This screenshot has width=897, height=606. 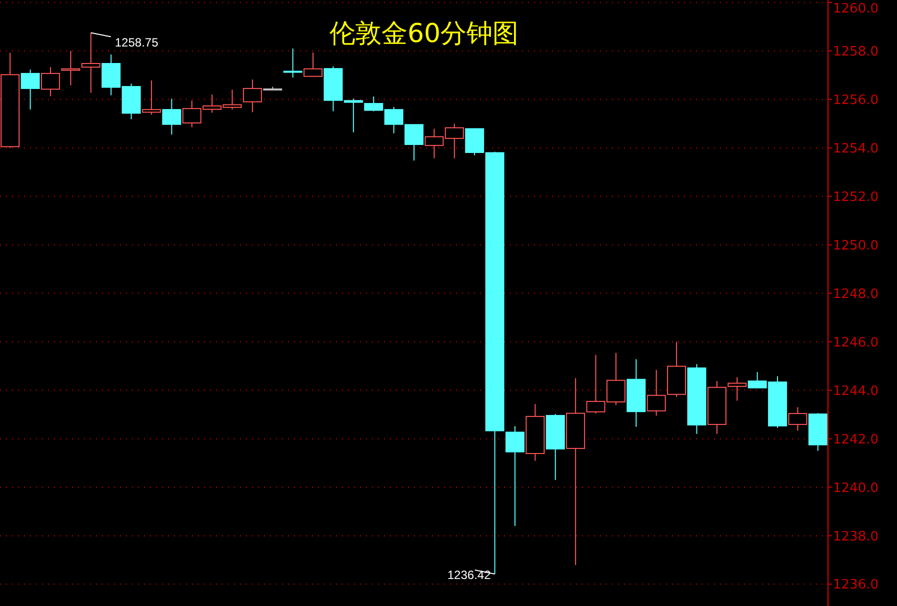 What do you see at coordinates (855, 52) in the screenshot?
I see `y-tick-label: 1258.0` at bounding box center [855, 52].